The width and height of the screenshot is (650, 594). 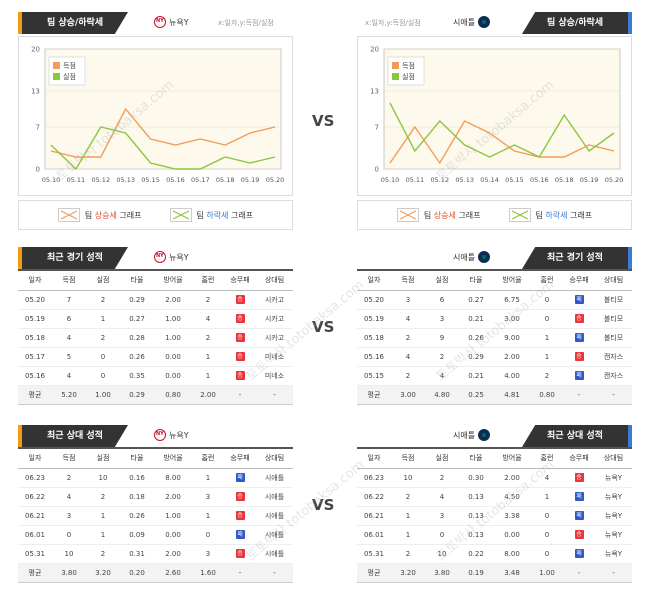 What do you see at coordinates (589, 180) in the screenshot?
I see `x-tick-label: 05.19` at bounding box center [589, 180].